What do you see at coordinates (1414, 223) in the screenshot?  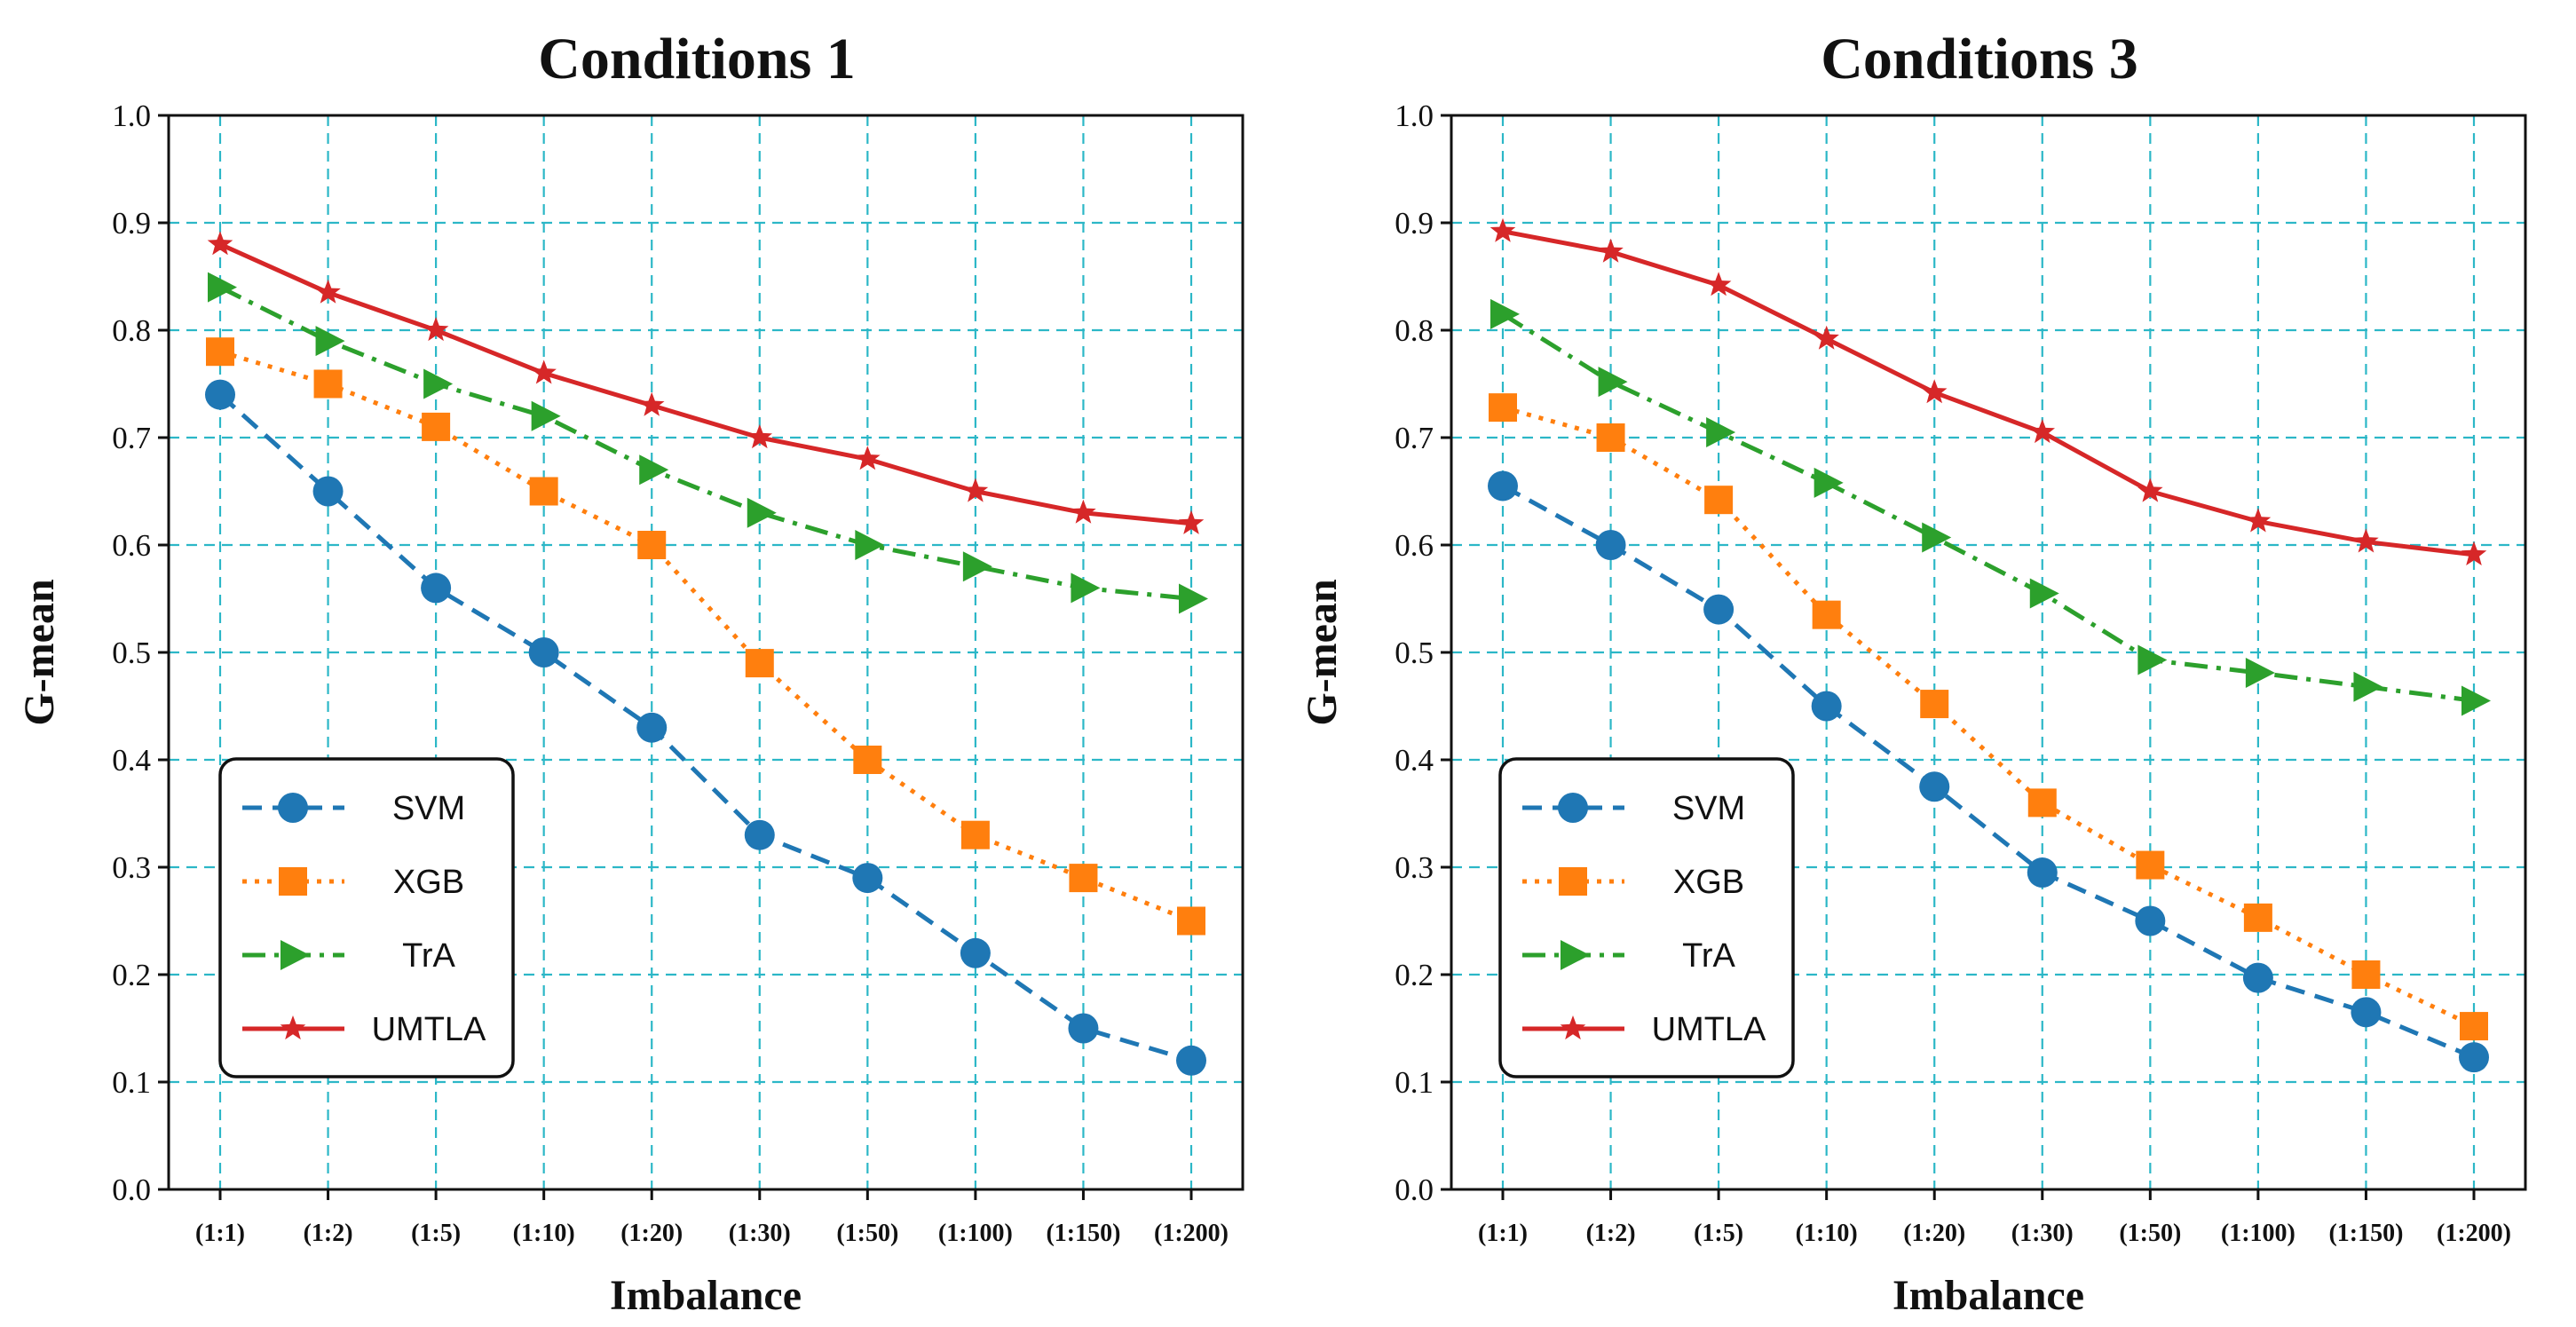 I see `y-tick-label: 0.9` at bounding box center [1414, 223].